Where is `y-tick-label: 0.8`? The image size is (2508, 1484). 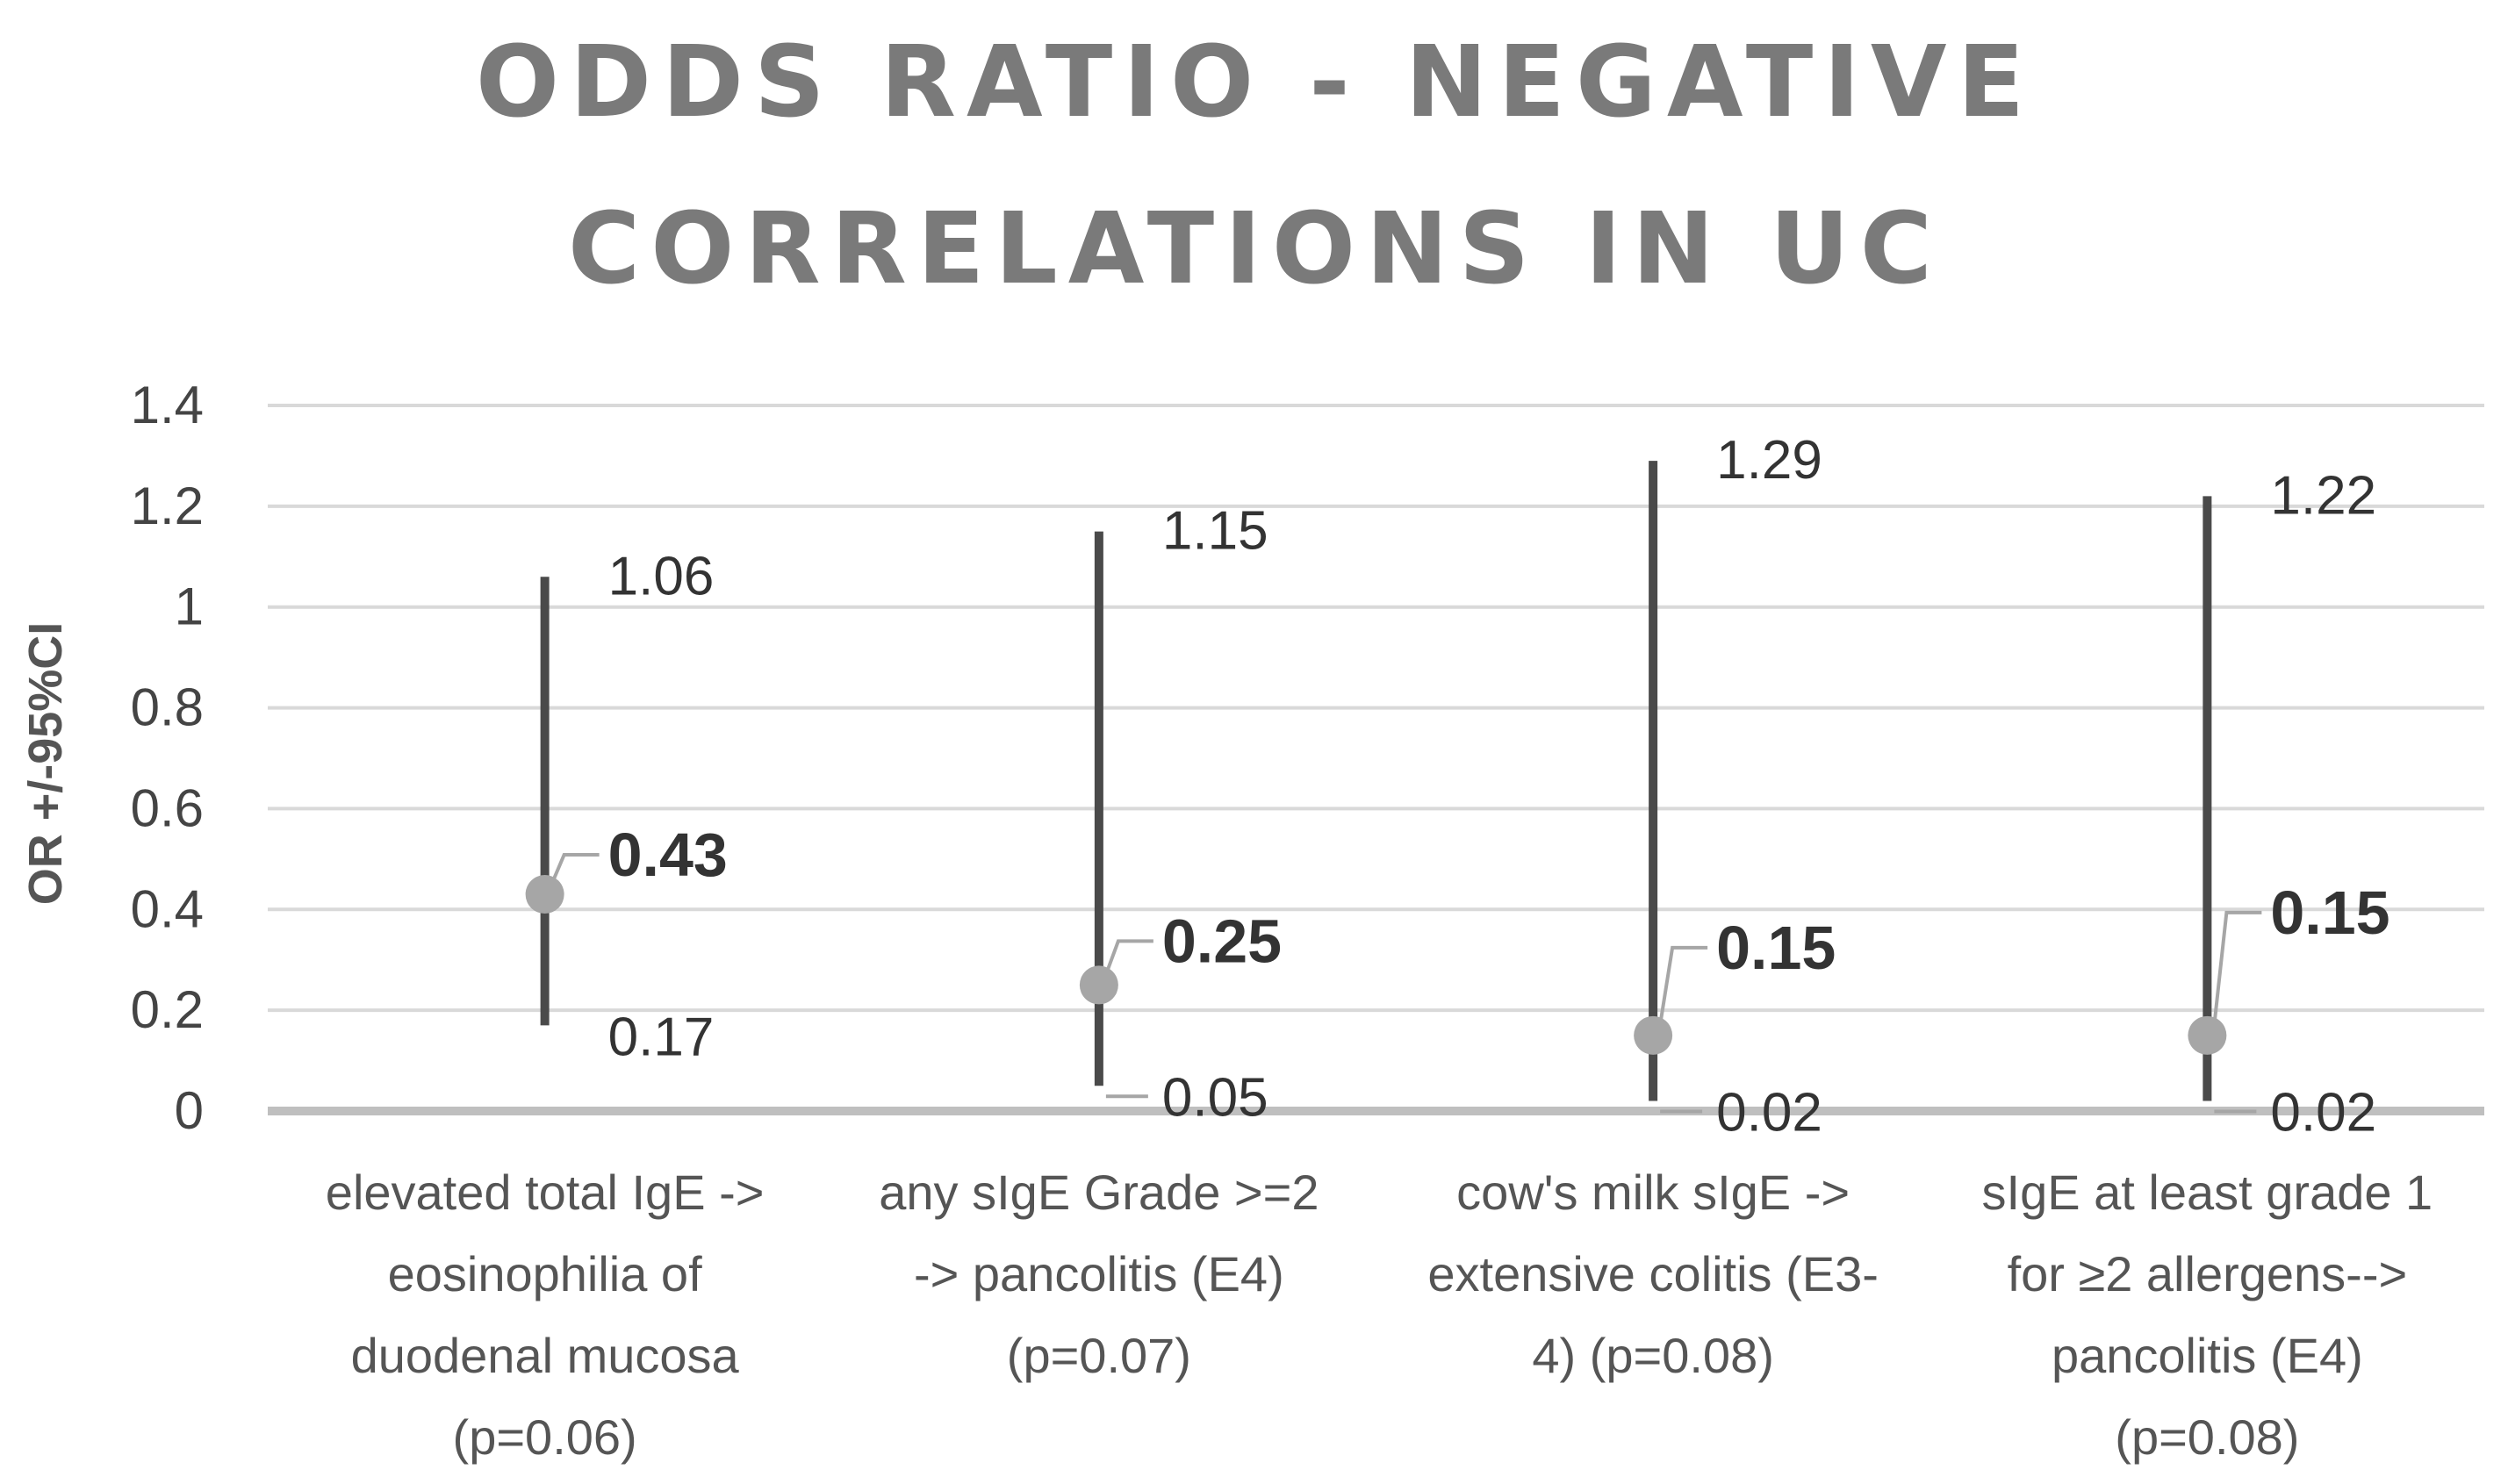 y-tick-label: 0.8 is located at coordinates (167, 707).